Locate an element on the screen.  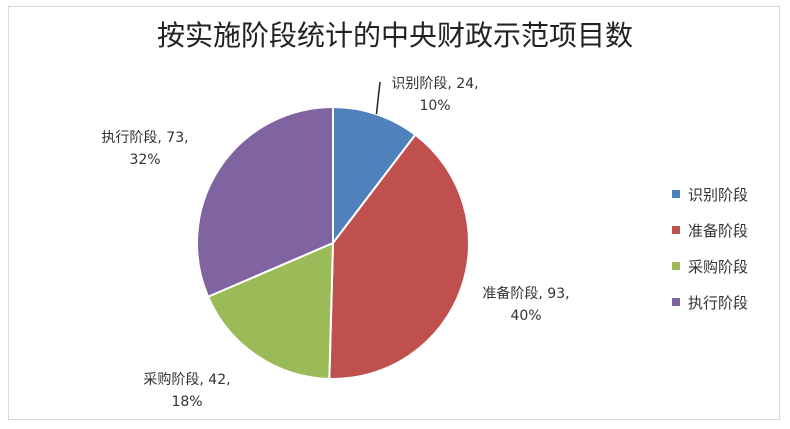
data-label-percent-procure: 18% is located at coordinates (186, 402).